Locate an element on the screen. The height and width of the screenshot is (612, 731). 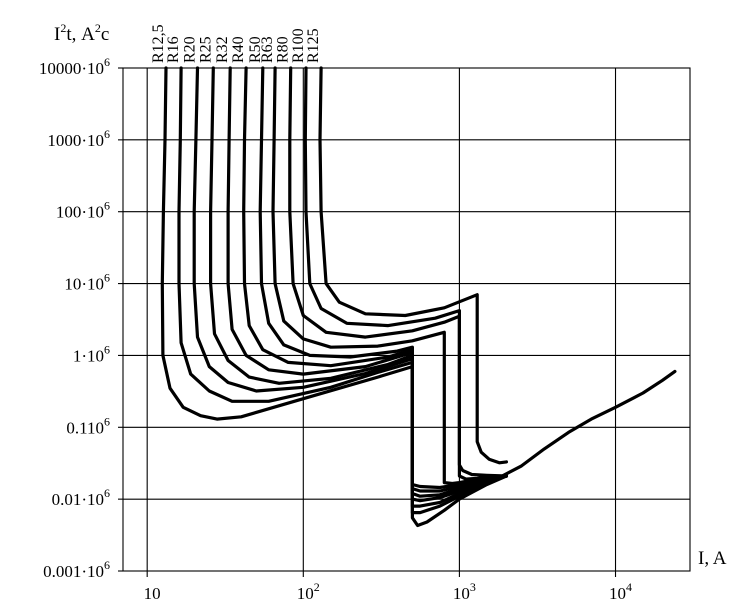
curve-label-r63: R63 is located at coordinates (267, 49).